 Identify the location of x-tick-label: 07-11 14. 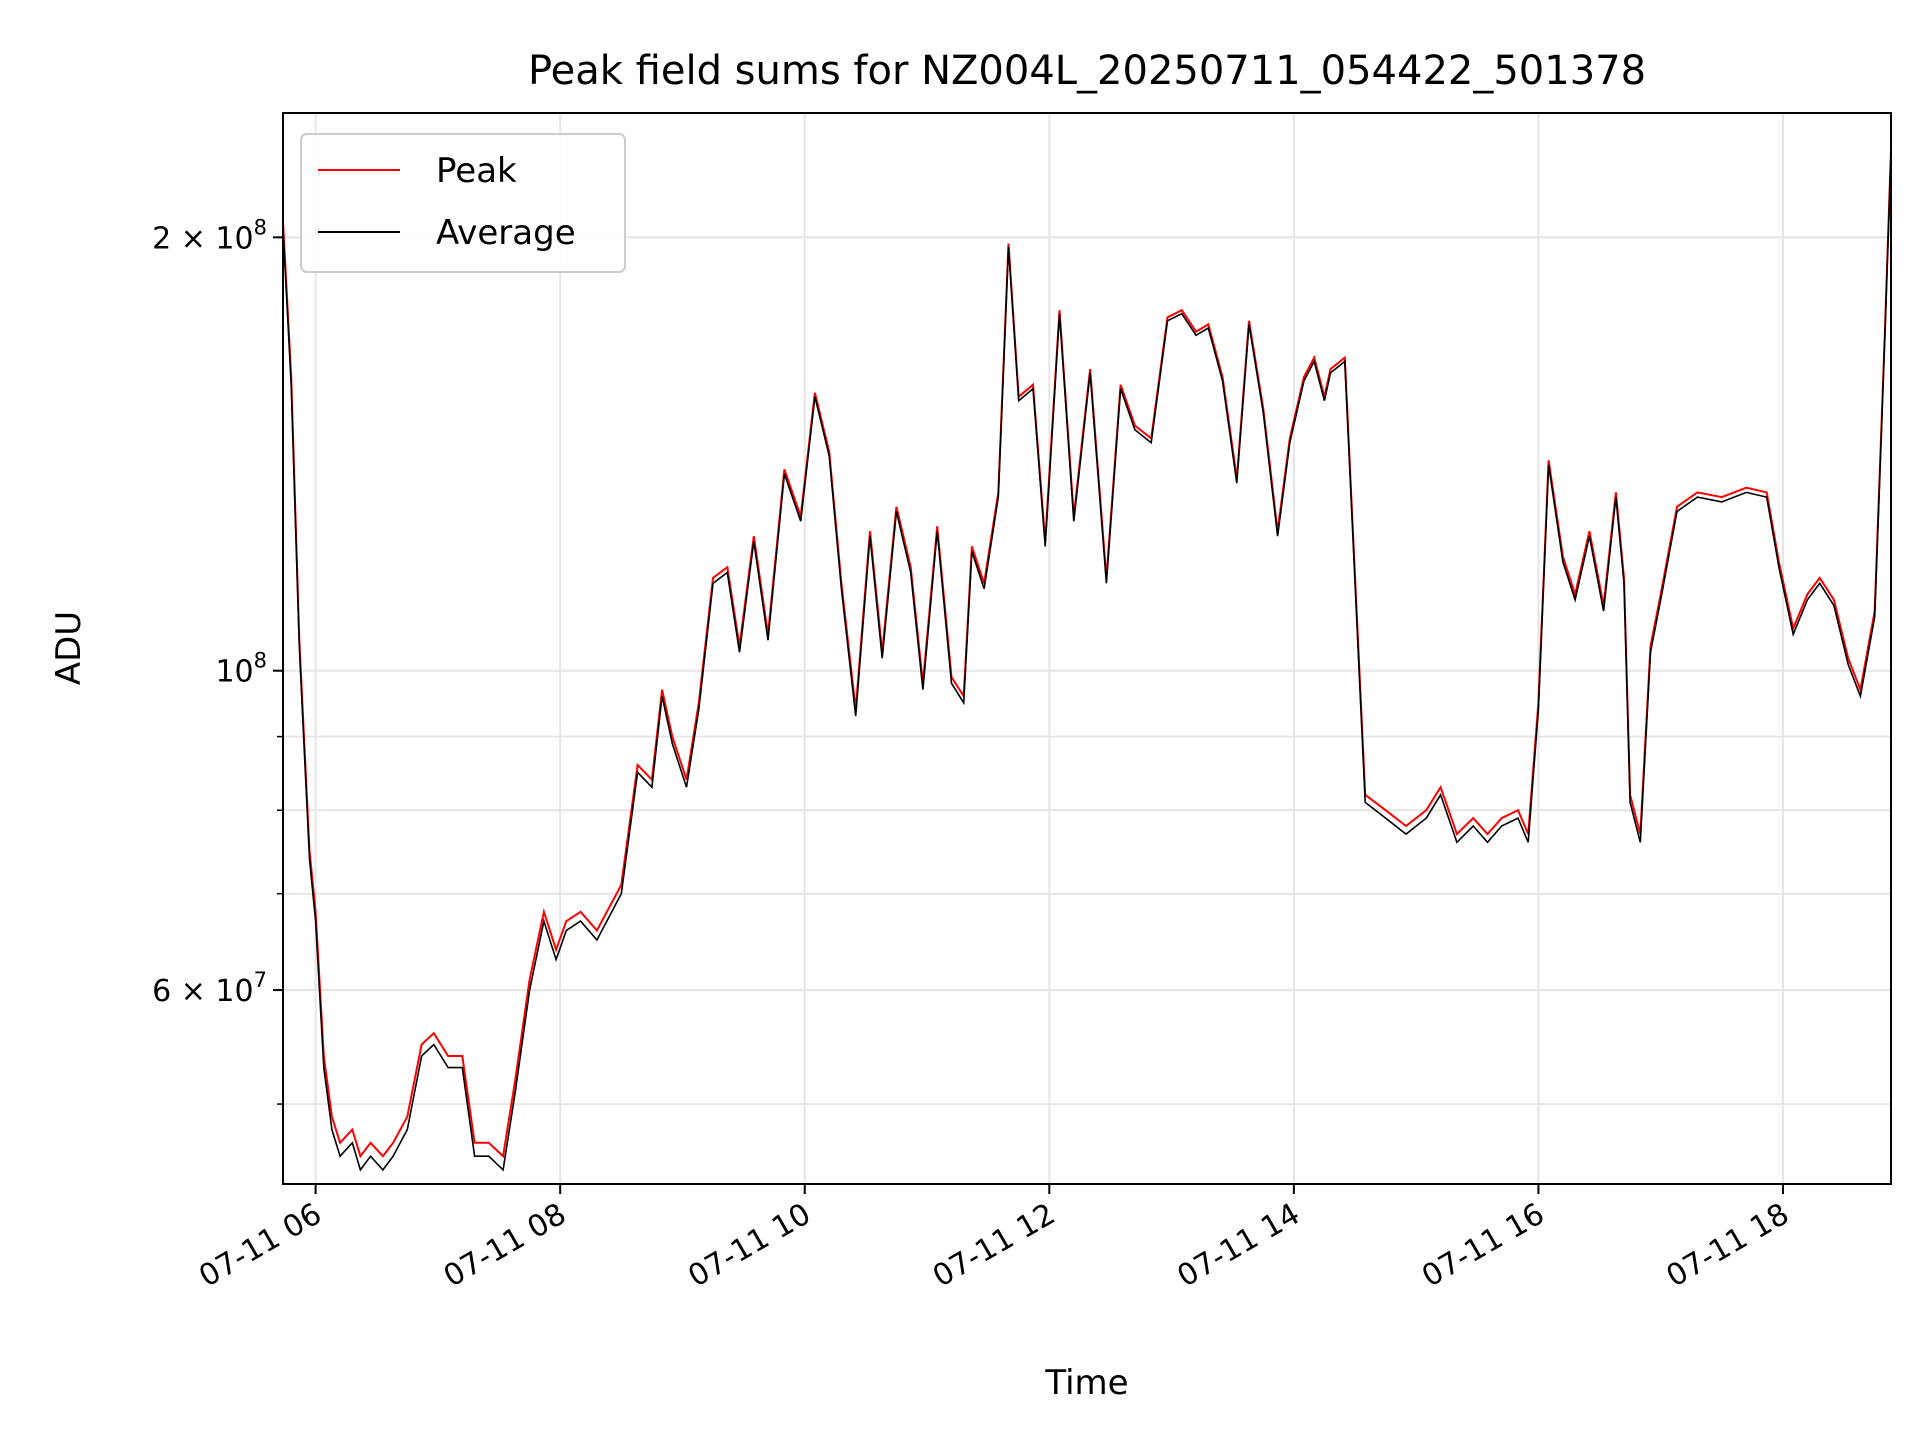
(1239, 1246).